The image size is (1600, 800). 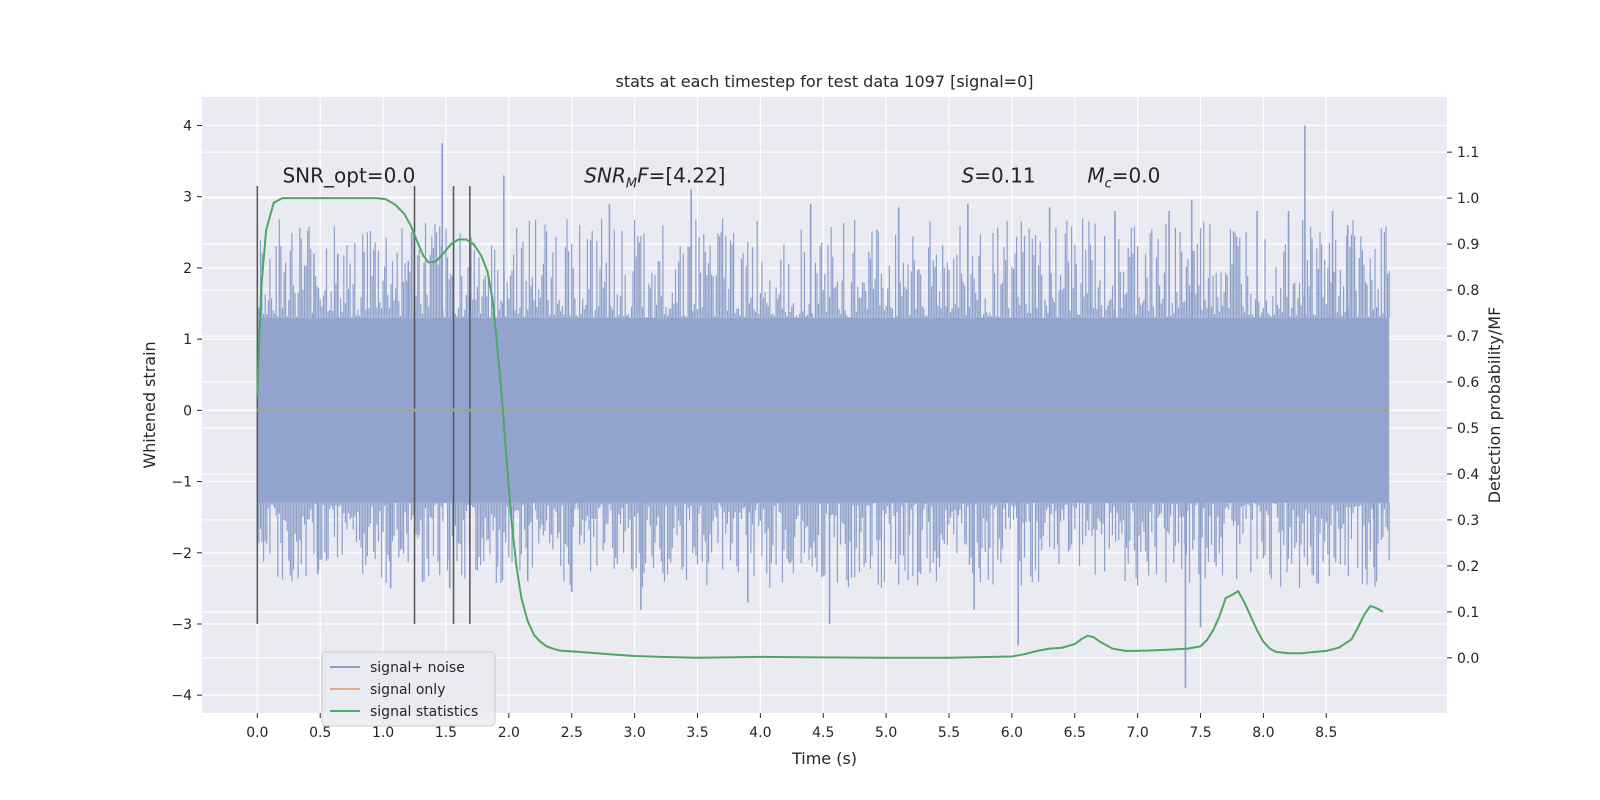 I want to click on x-tick-label: 3.0, so click(x=634, y=733).